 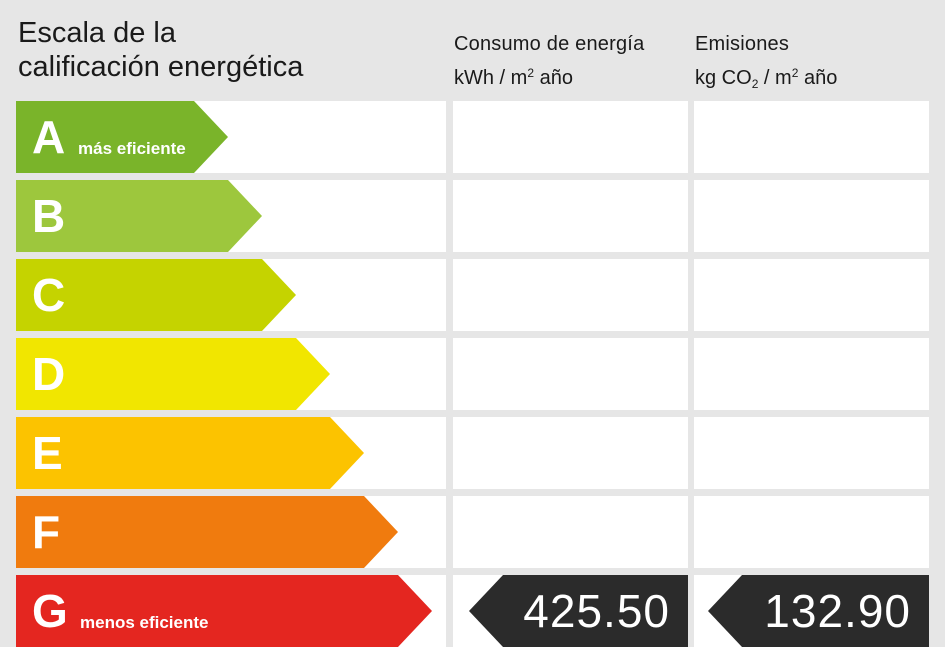 I want to click on emisiones-header-title: Emisiones, so click(x=742, y=44).